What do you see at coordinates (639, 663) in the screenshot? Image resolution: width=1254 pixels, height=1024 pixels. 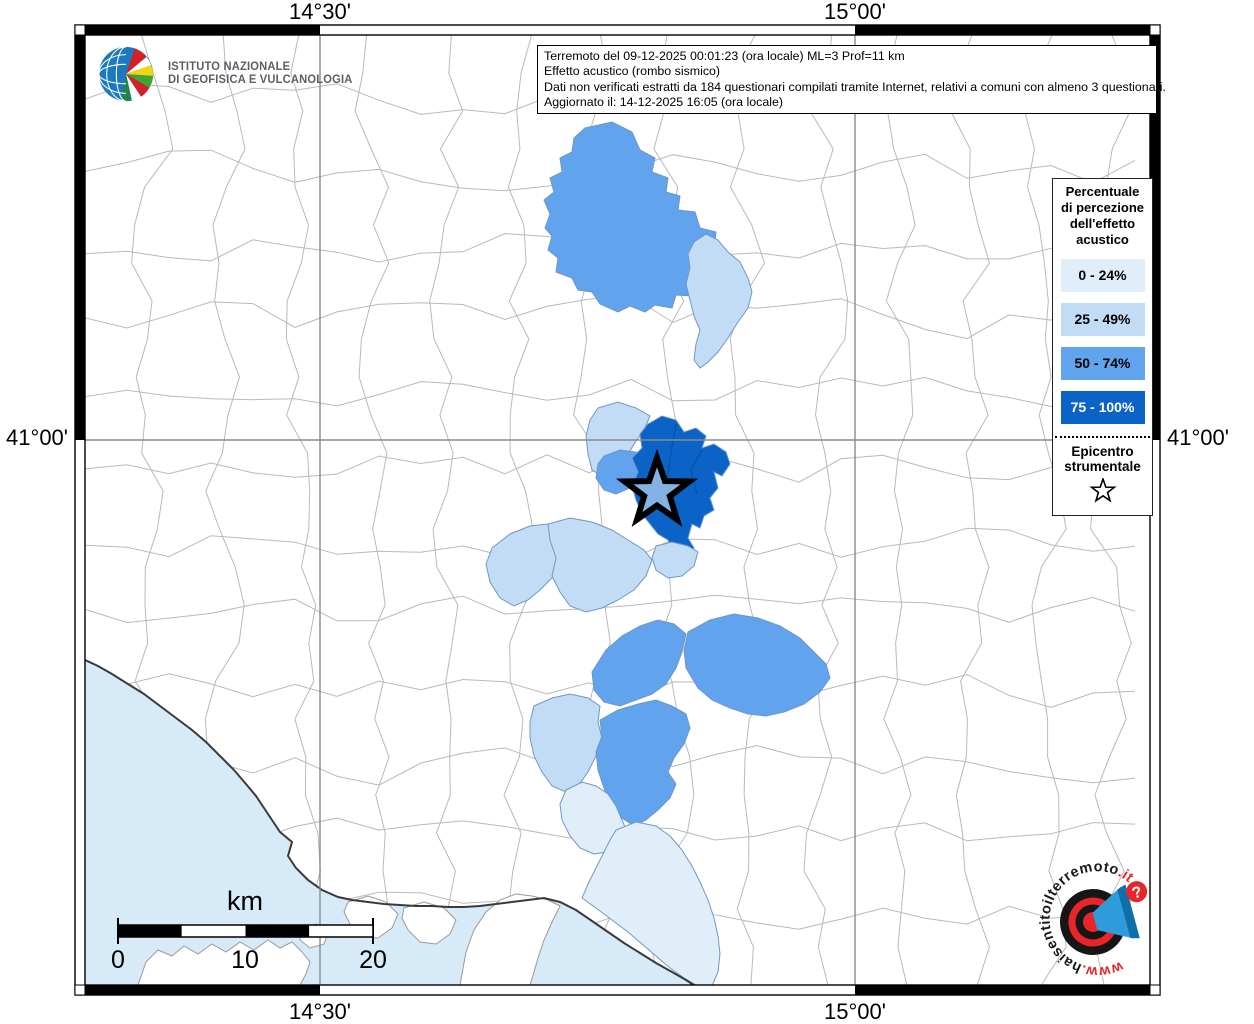 I see `region-central-west` at bounding box center [639, 663].